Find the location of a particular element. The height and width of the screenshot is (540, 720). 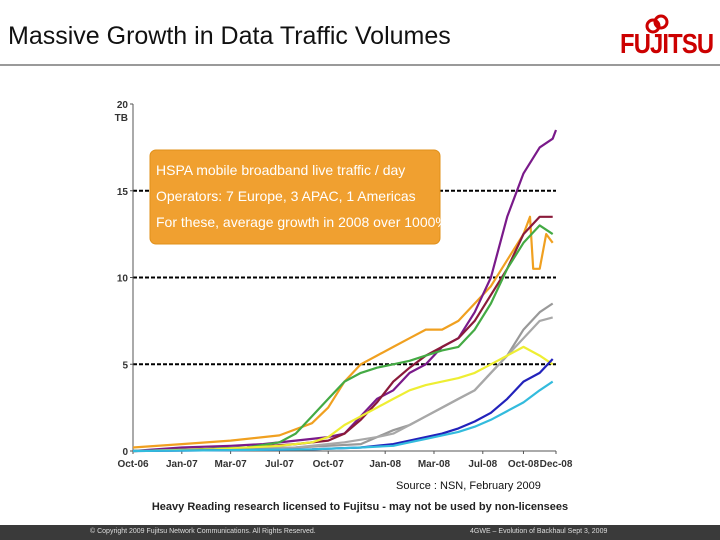

x-tick-label: Oct-06 is located at coordinates (133, 464).